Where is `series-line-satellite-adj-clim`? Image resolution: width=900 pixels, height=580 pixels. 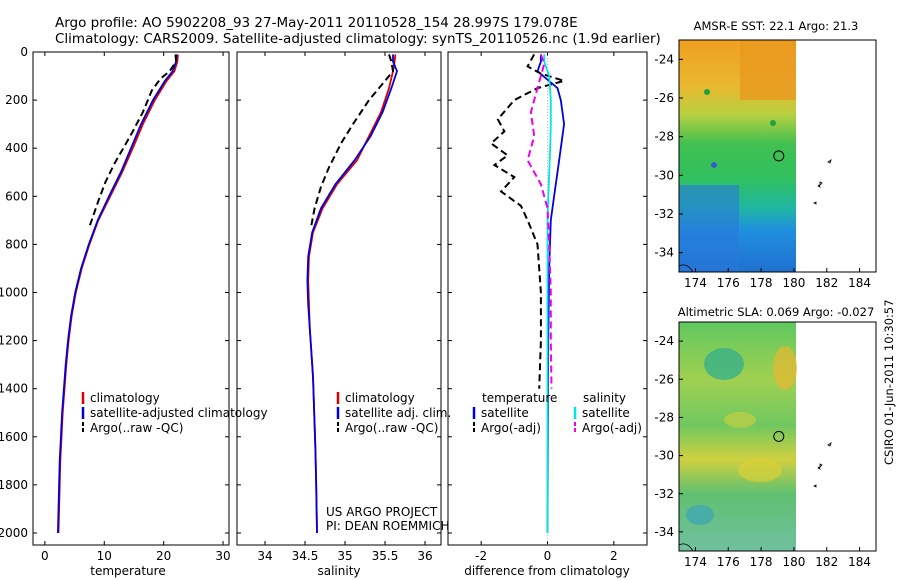 series-line-satellite-adj-clim is located at coordinates (352, 294).